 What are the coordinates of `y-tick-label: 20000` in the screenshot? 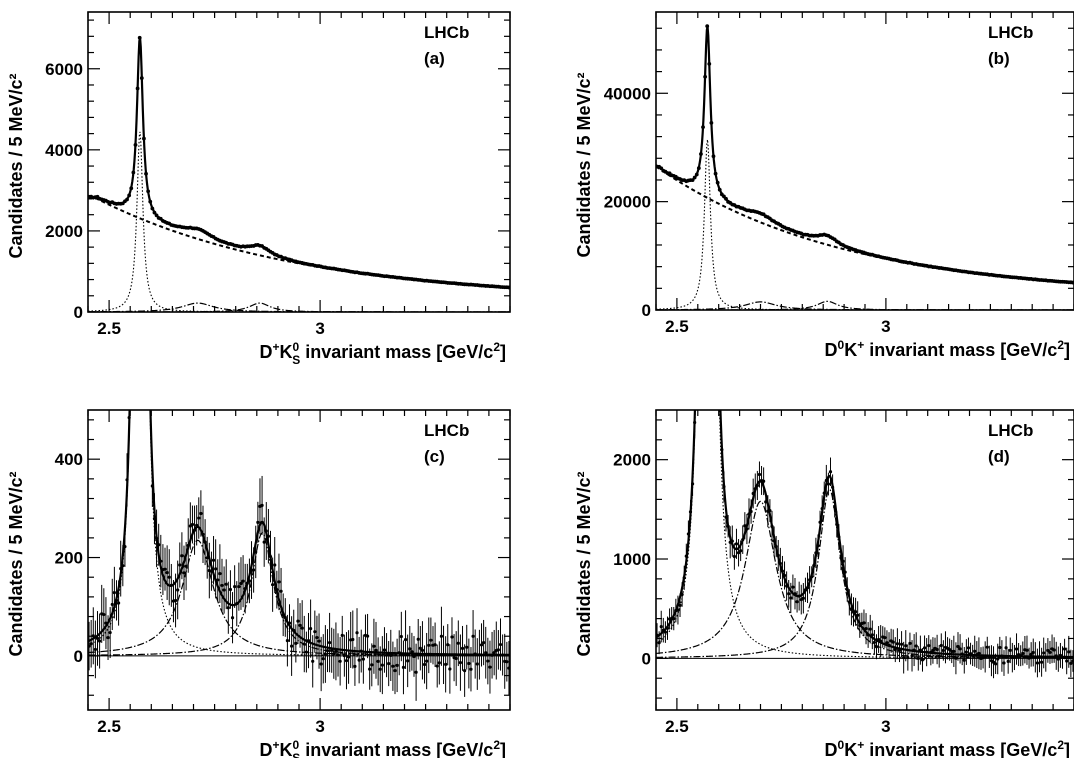 It's located at (627, 202).